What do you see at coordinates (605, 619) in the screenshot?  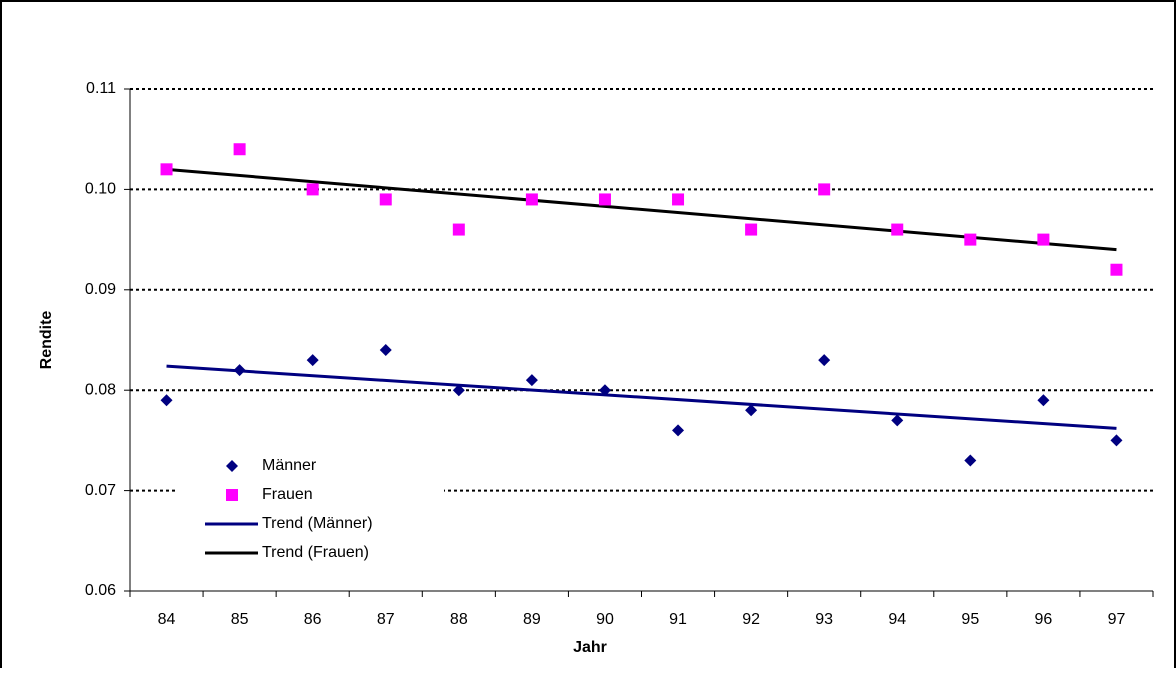 I see `x-tick-label: 90` at bounding box center [605, 619].